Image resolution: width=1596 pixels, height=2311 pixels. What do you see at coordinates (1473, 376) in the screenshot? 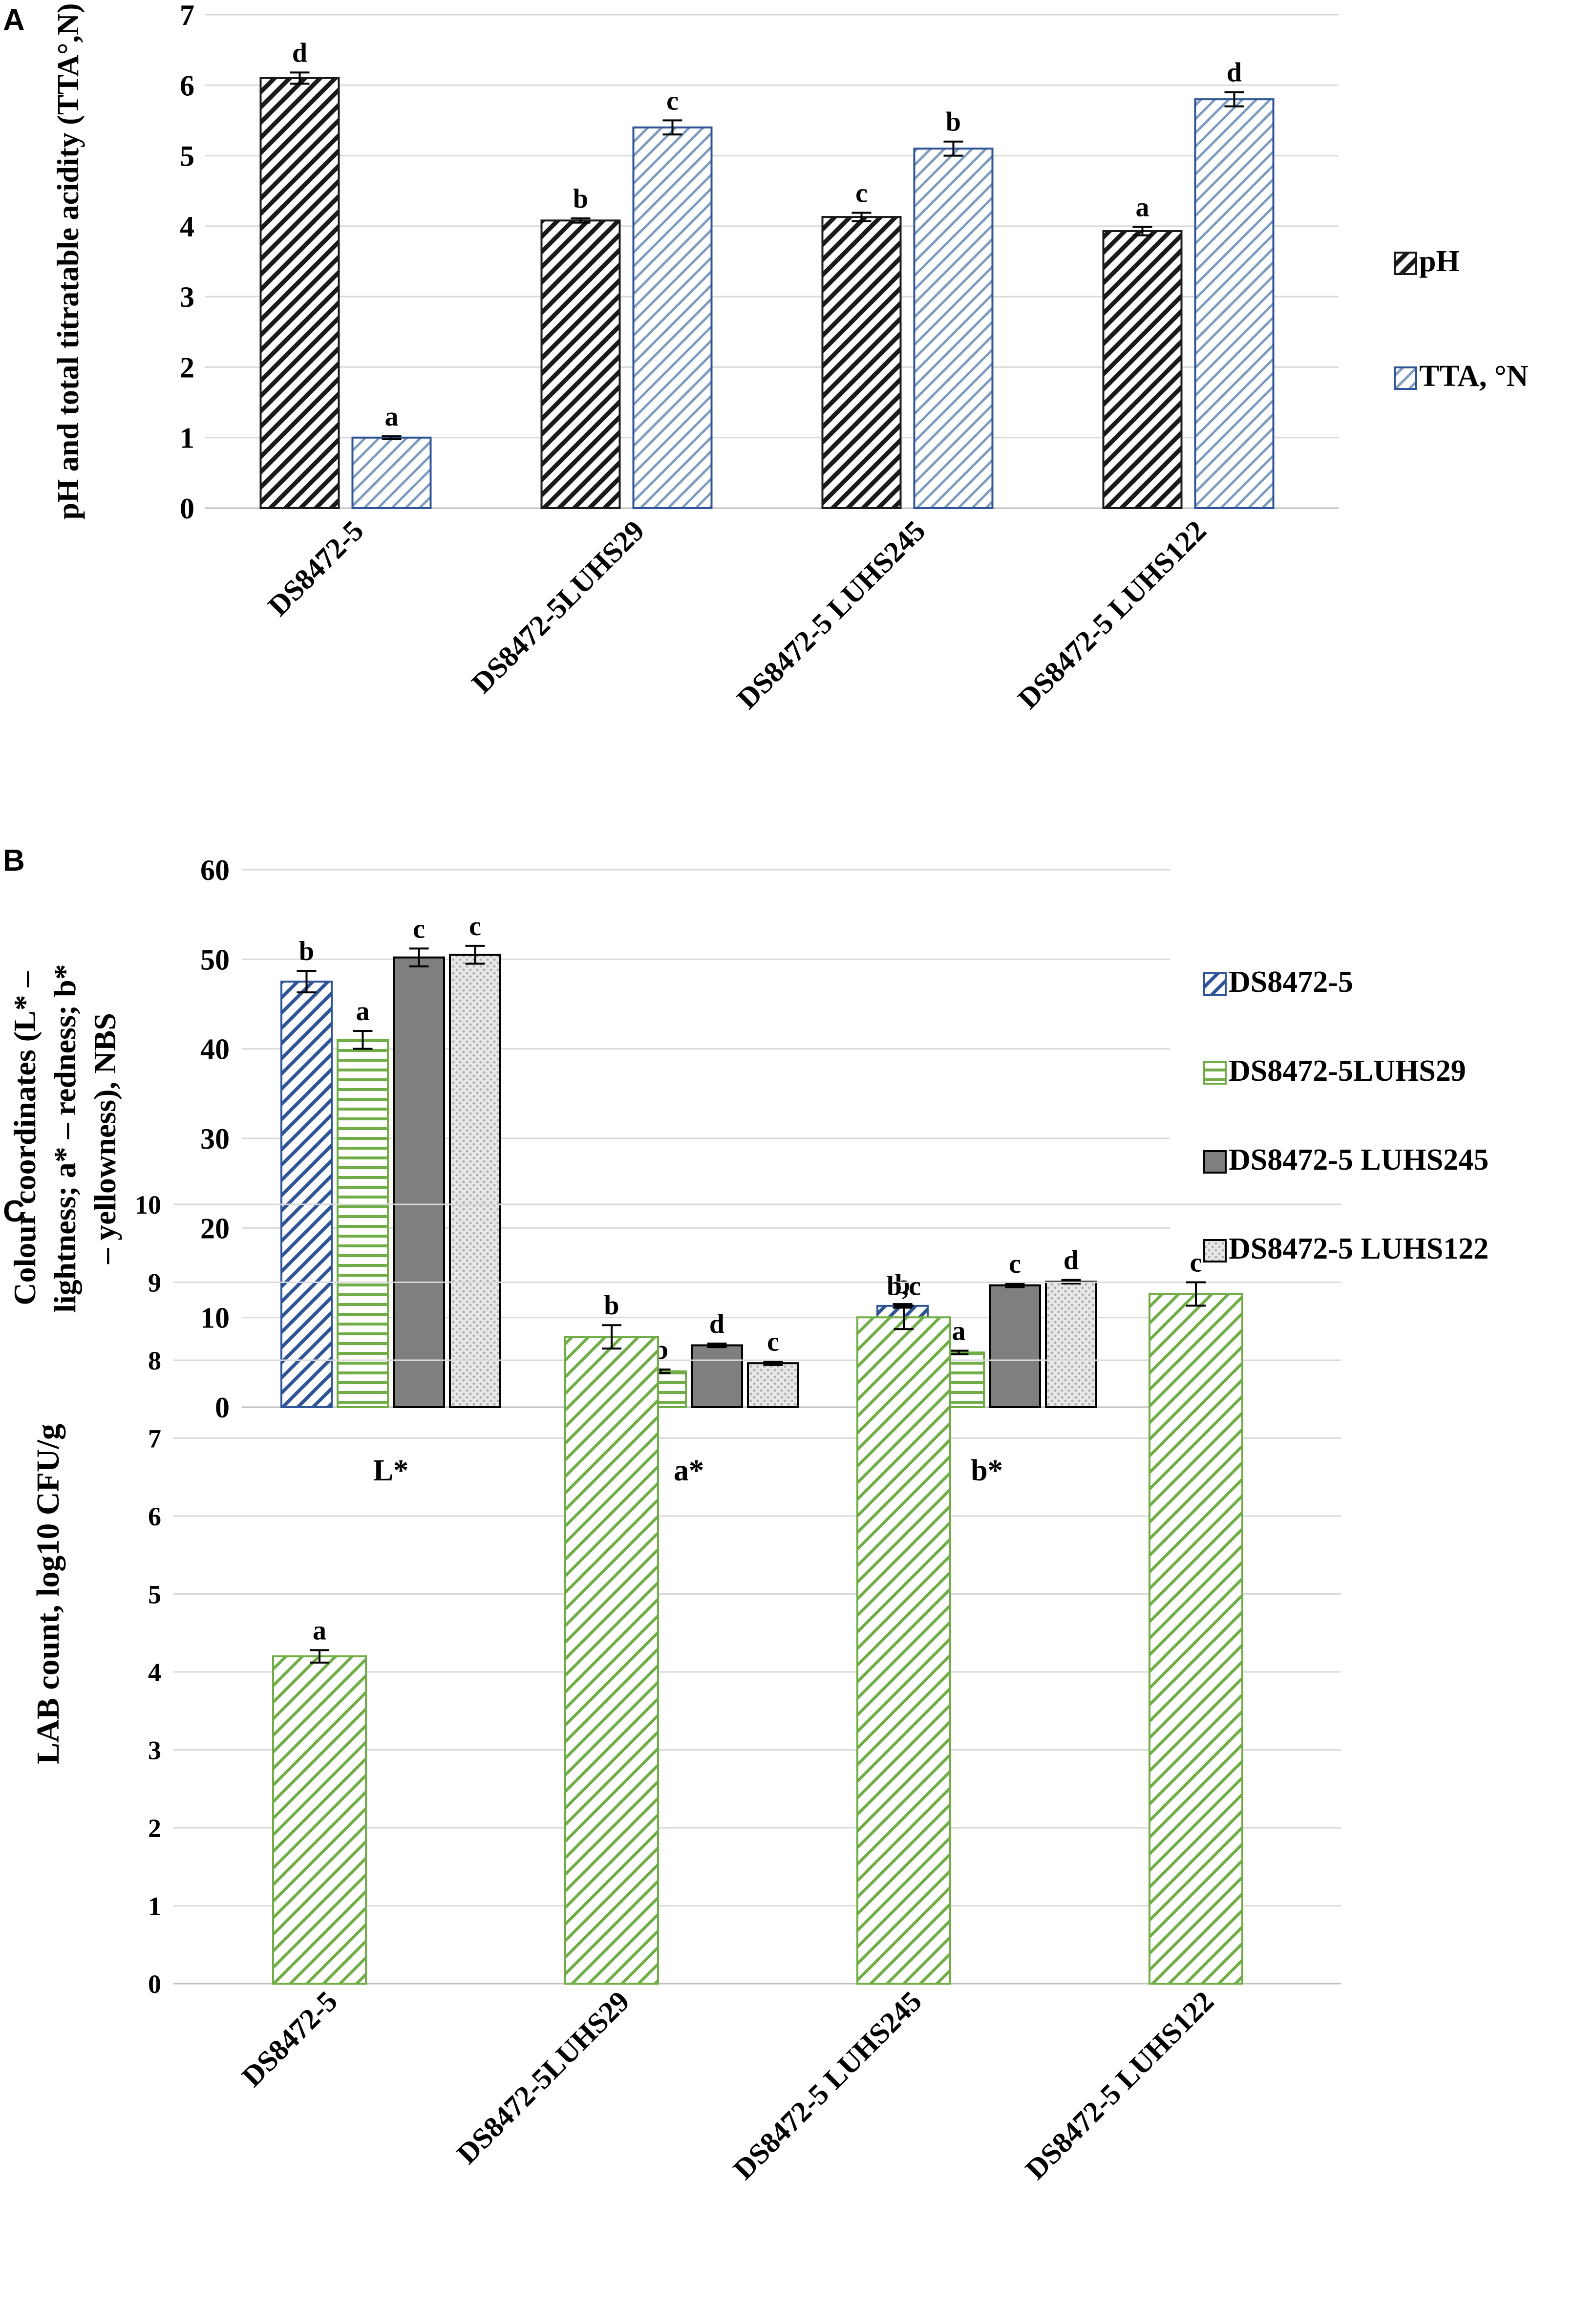
I see `legend-label: TTA, °N` at bounding box center [1473, 376].